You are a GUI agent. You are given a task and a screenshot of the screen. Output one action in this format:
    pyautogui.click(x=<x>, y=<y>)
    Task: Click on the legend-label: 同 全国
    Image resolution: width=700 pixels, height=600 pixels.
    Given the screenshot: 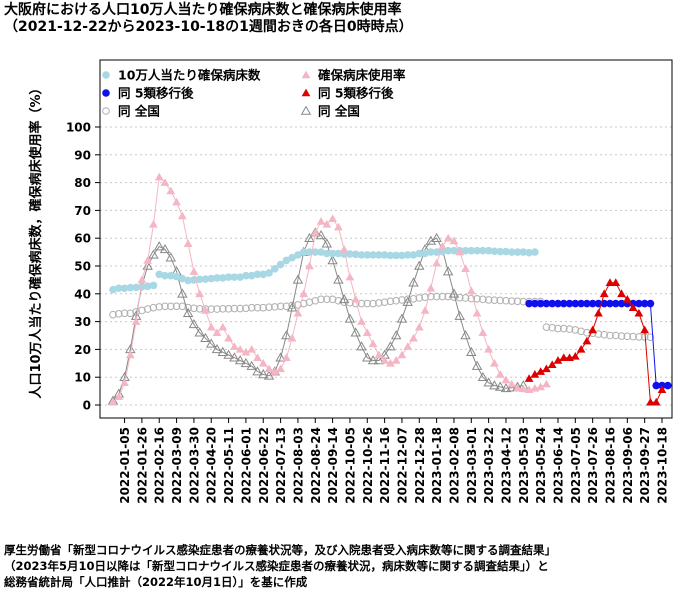 What is the action you would take?
    pyautogui.click(x=339, y=111)
    